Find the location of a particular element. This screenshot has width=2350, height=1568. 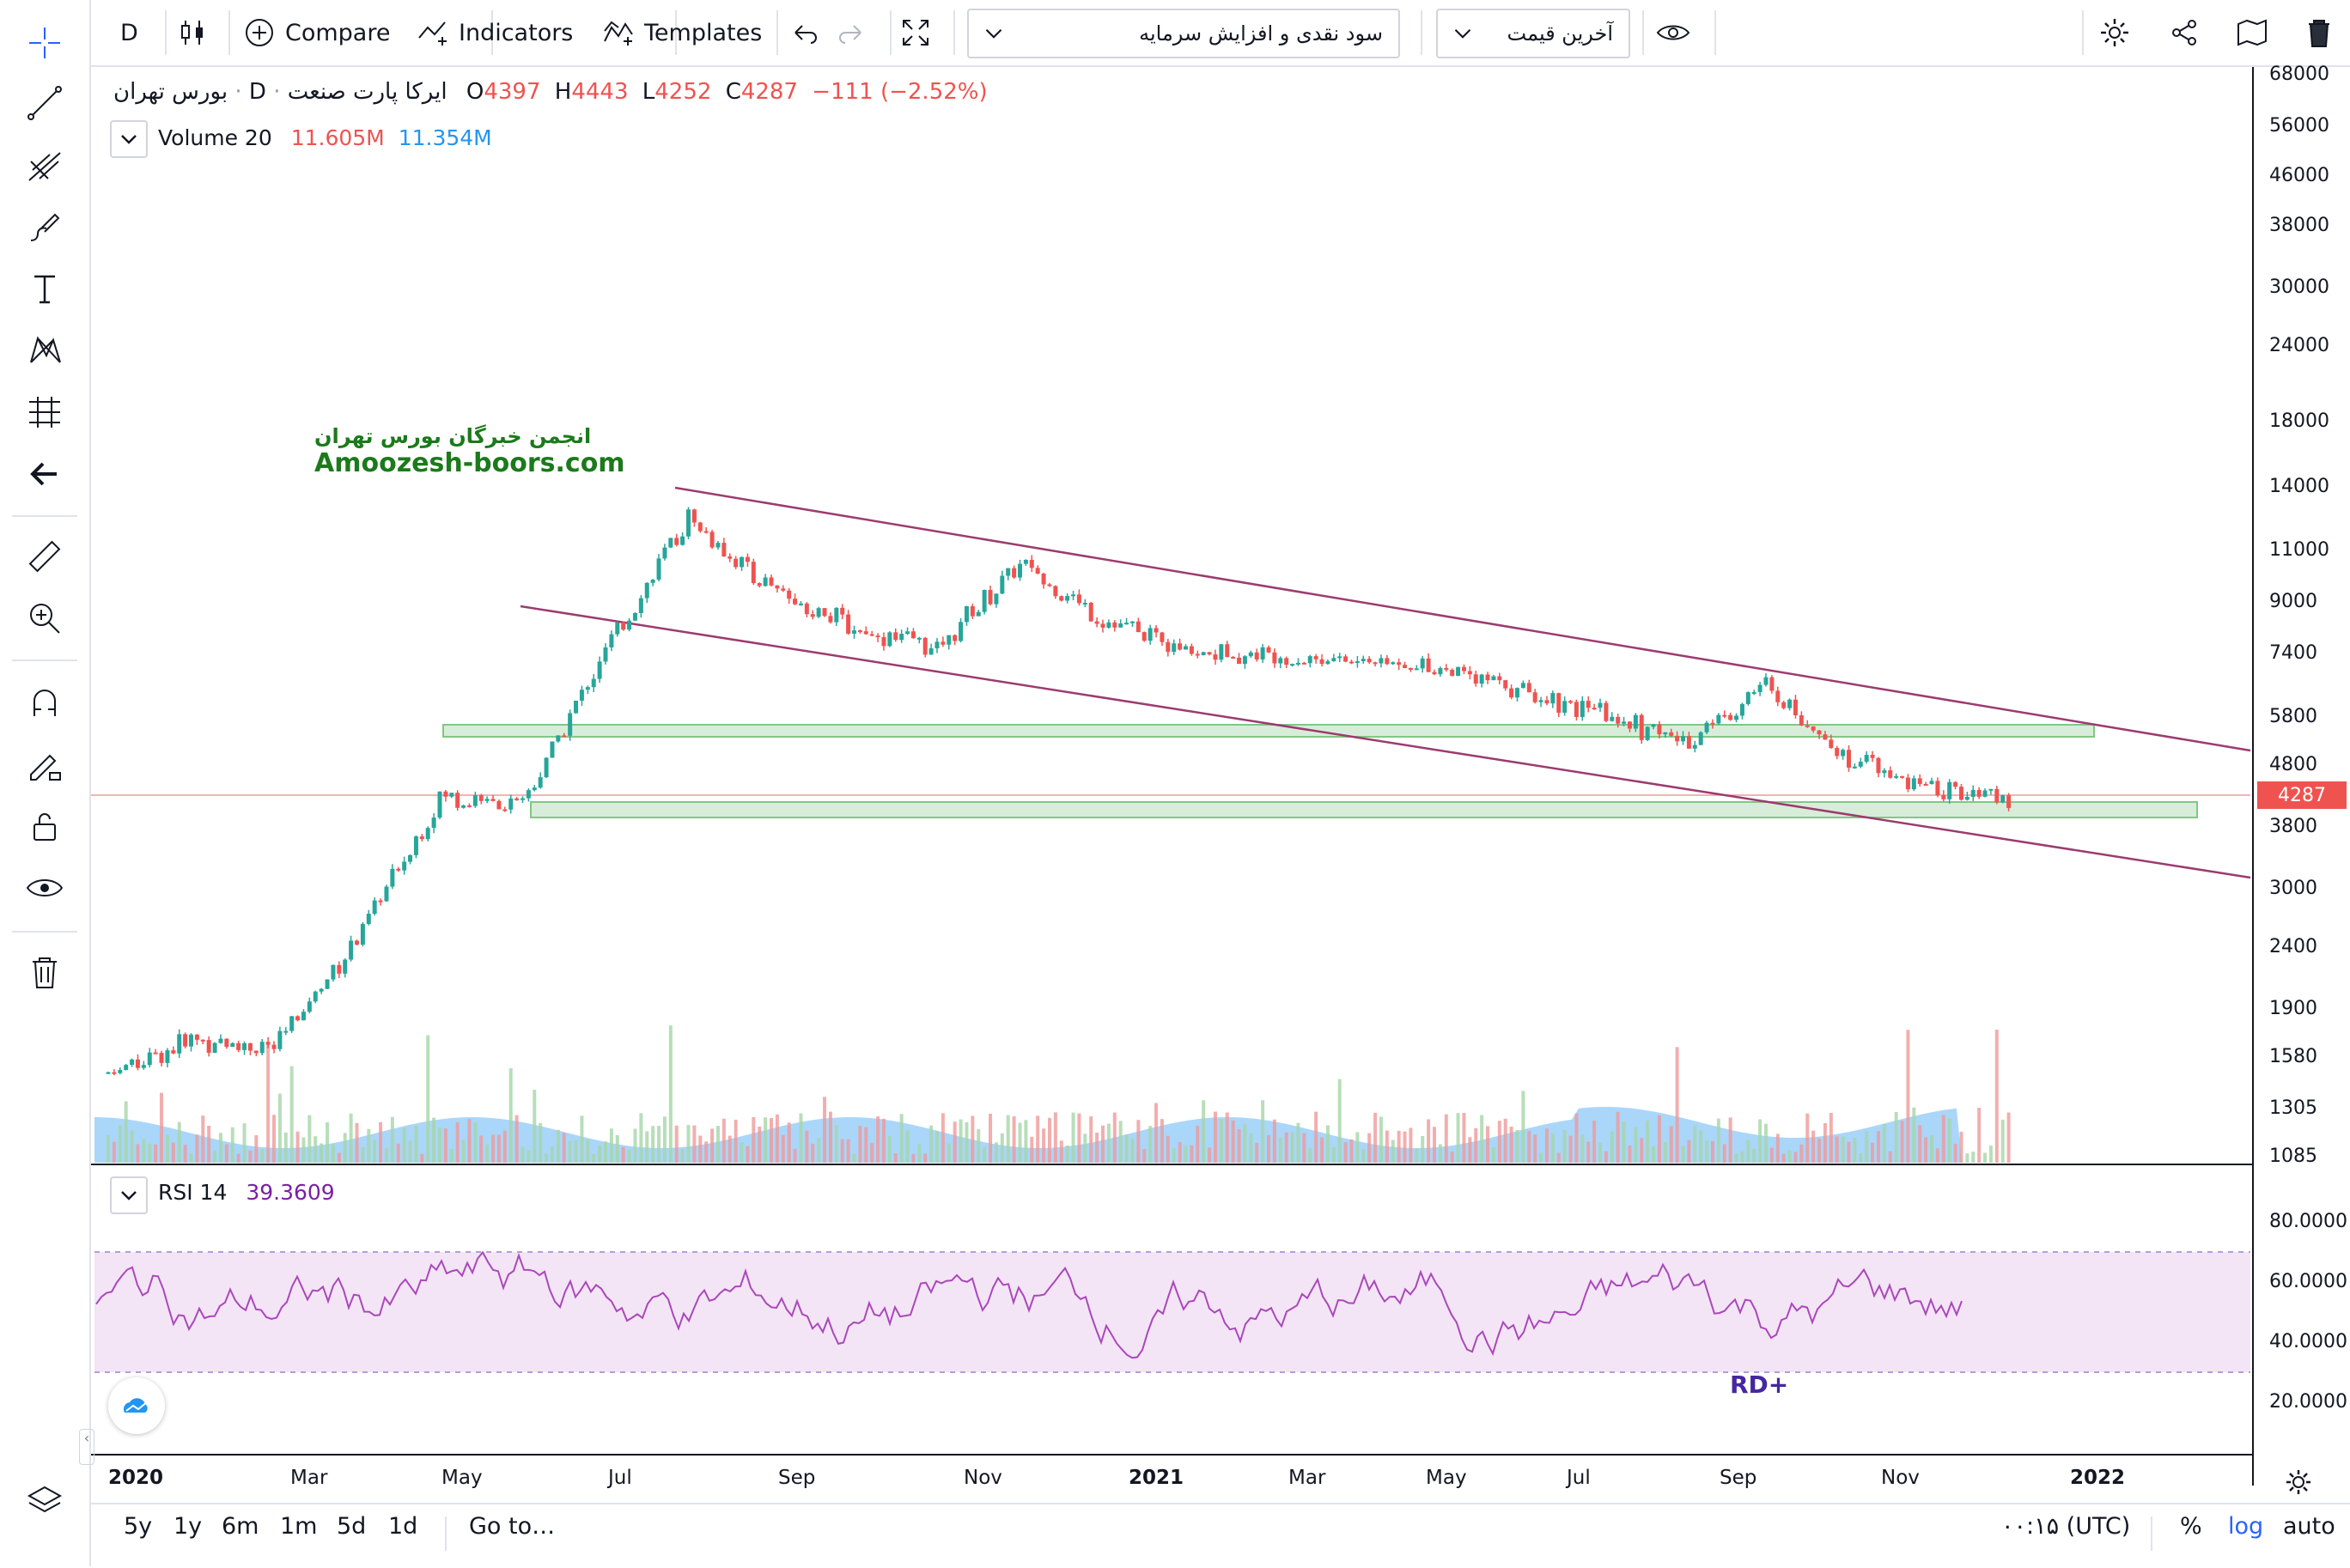

chart-type-button is located at coordinates (193, 32).